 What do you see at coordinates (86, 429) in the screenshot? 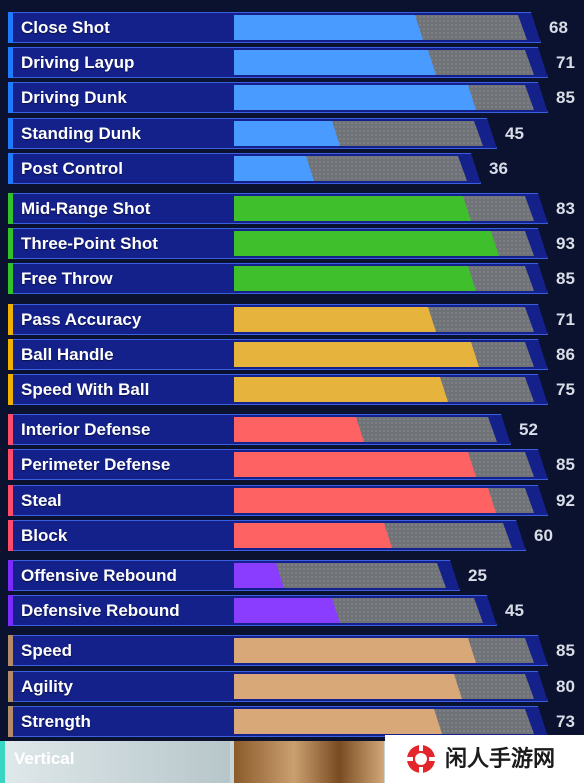
I see `attribute-label: Interior Defense` at bounding box center [86, 429].